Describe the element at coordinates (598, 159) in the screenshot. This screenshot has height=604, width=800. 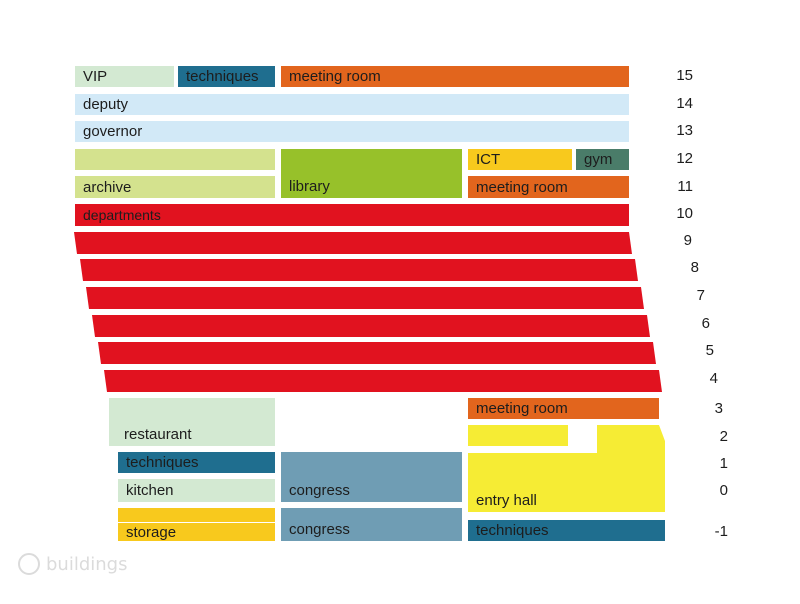
I see `block-label: gym` at that location.